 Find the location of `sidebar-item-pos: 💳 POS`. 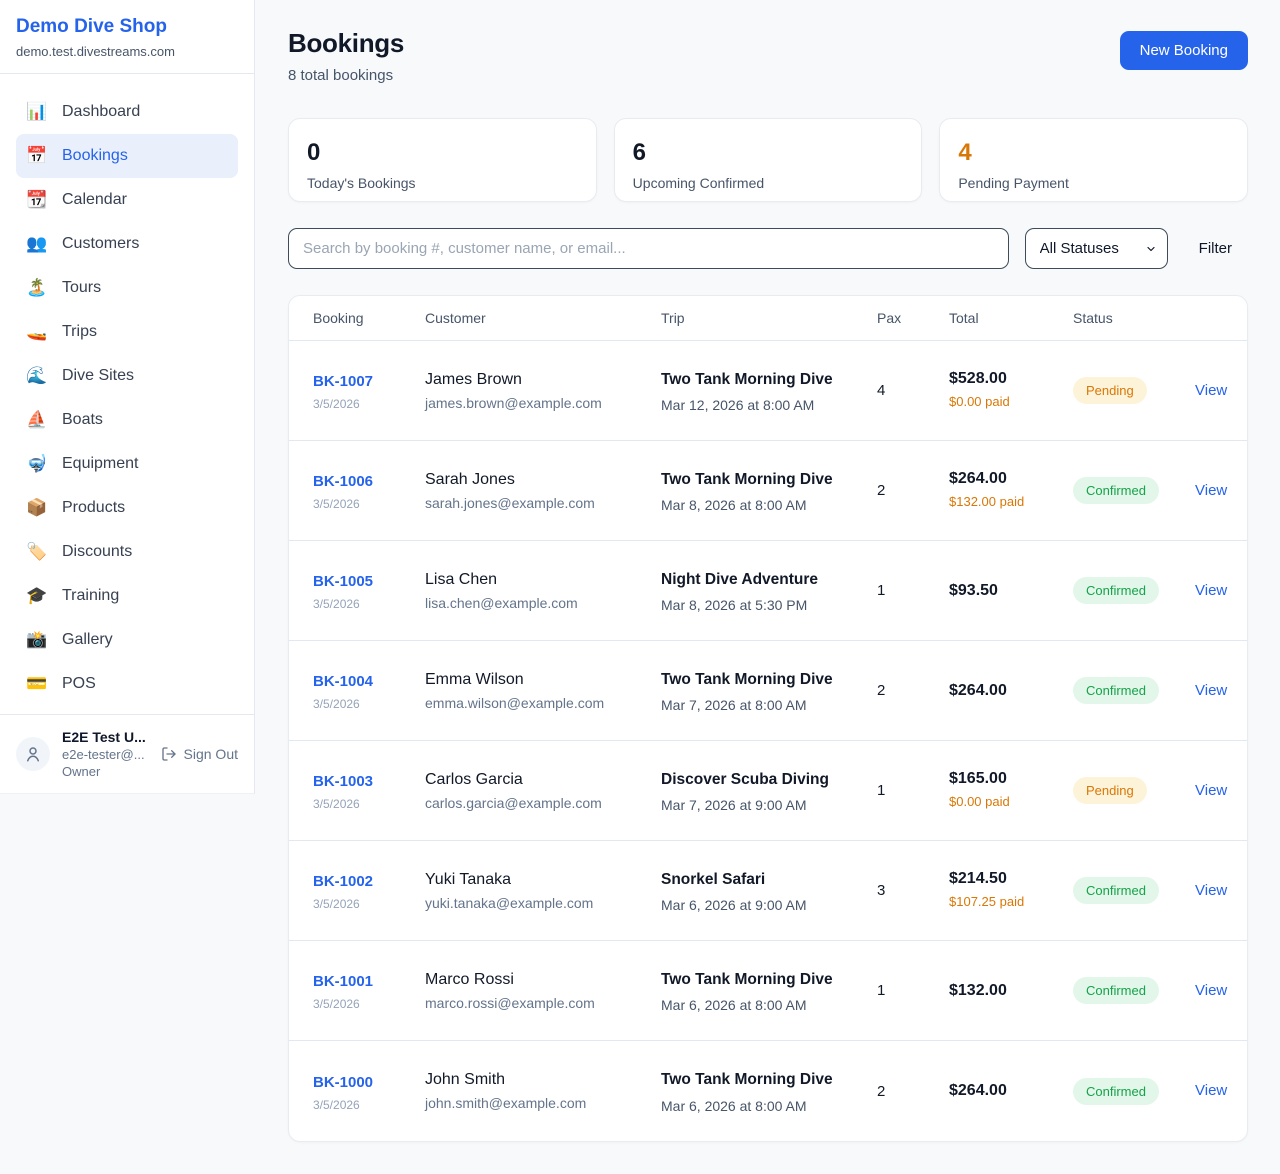

sidebar-item-pos: 💳 POS is located at coordinates (127, 684).